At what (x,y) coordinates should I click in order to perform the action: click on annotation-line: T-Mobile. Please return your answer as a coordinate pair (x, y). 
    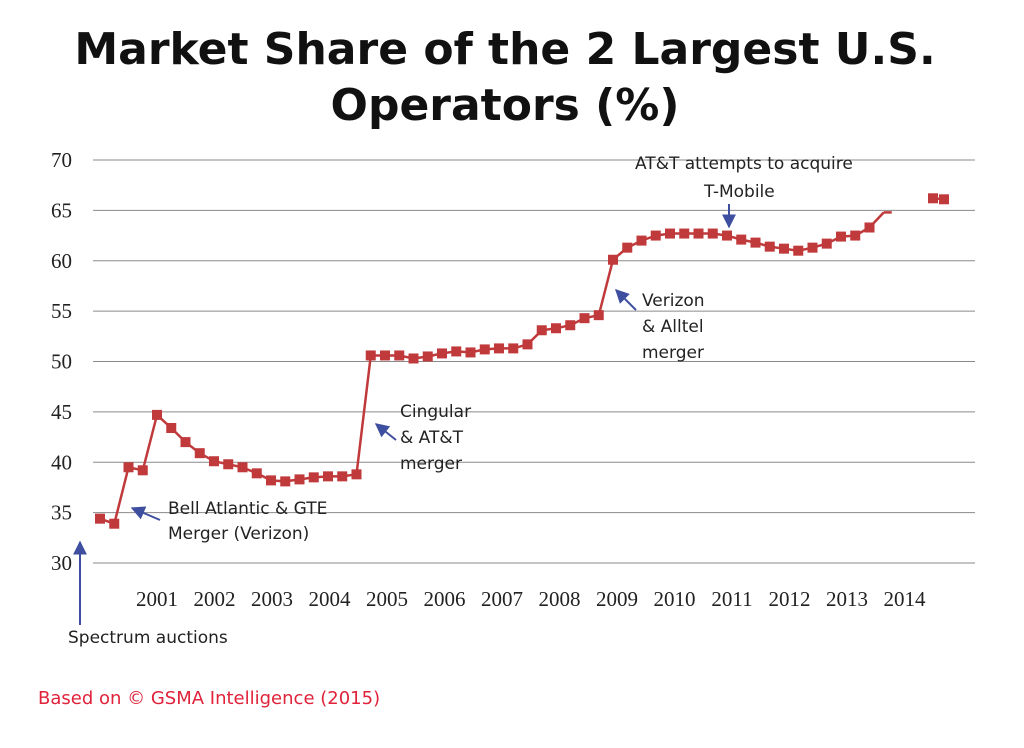
    Looking at the image, I should click on (739, 192).